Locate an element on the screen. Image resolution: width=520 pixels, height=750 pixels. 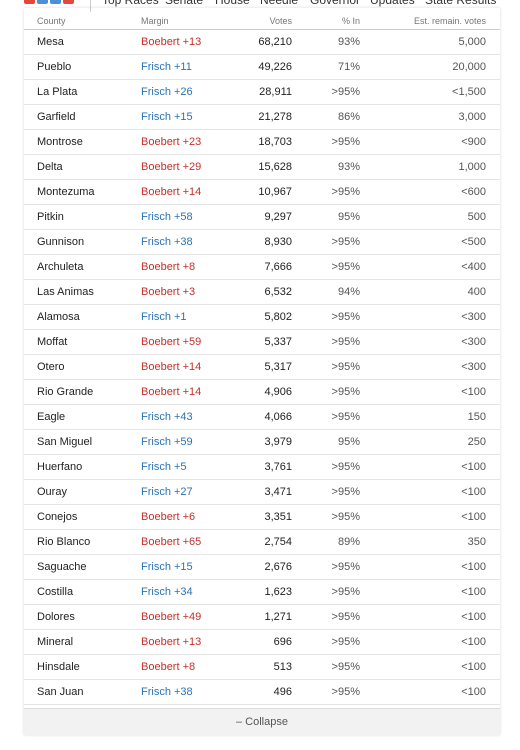
nav-link: State Results is located at coordinates (461, 3).